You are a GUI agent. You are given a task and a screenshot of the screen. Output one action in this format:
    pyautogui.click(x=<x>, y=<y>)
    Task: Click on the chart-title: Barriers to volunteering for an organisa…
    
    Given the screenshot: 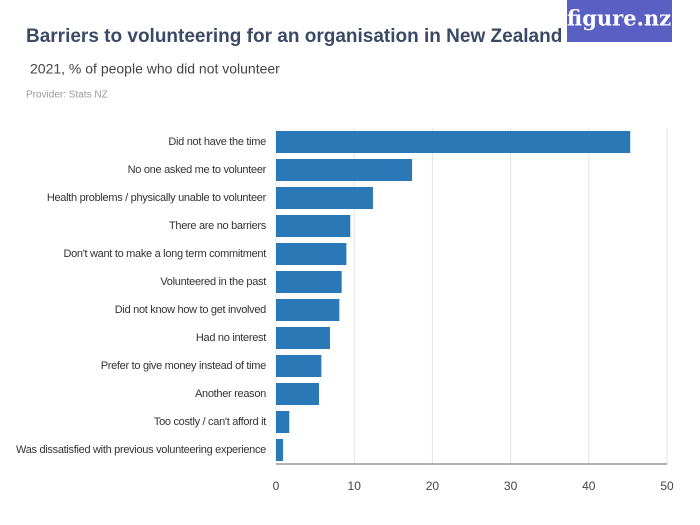 What is the action you would take?
    pyautogui.click(x=294, y=36)
    